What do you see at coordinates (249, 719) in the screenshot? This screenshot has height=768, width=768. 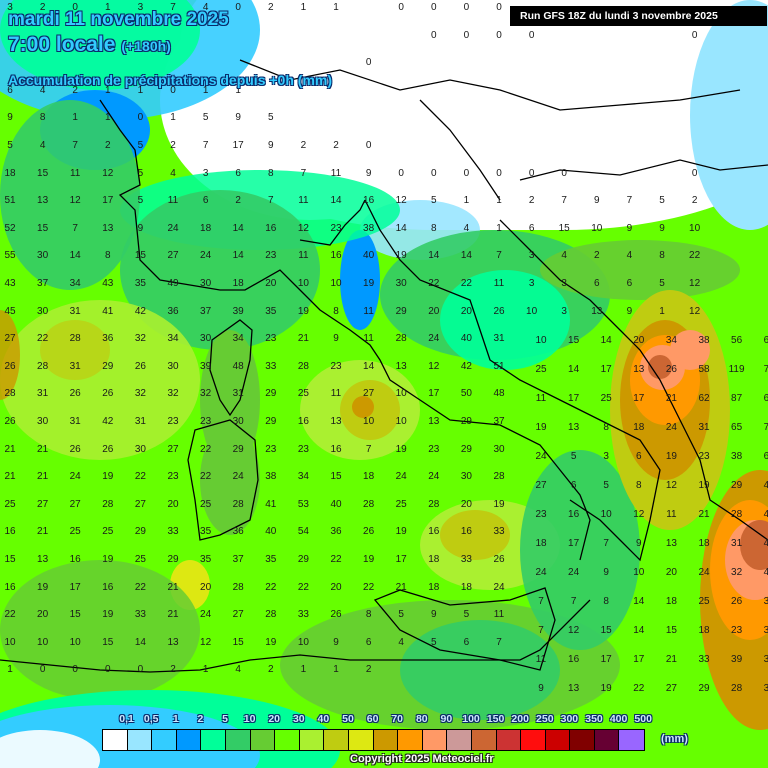 I see `legend-label: 10` at bounding box center [249, 719].